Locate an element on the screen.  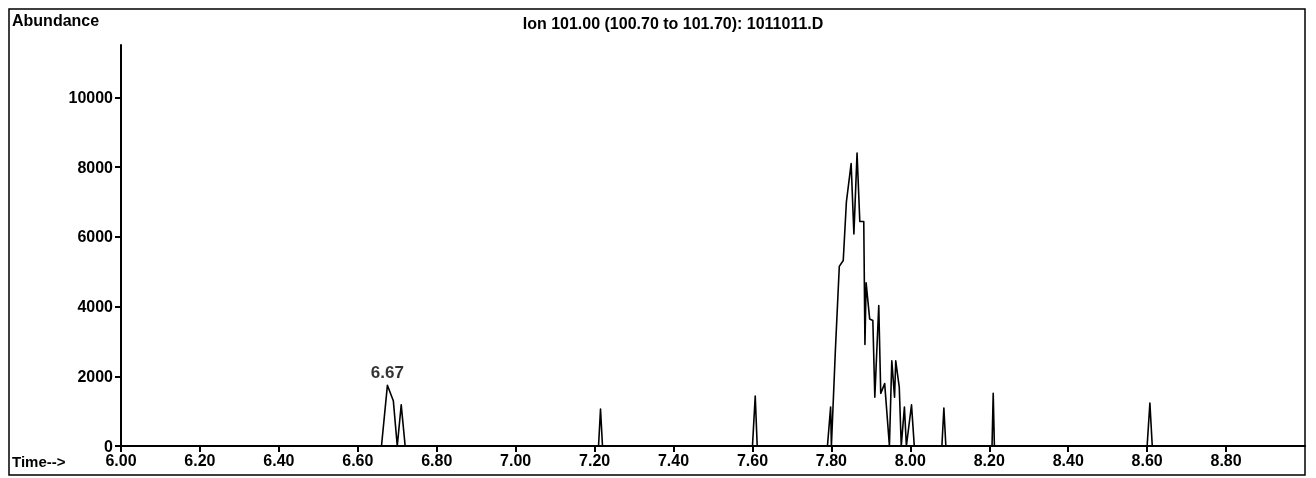
x-tick-label: 6.20 is located at coordinates (200, 460).